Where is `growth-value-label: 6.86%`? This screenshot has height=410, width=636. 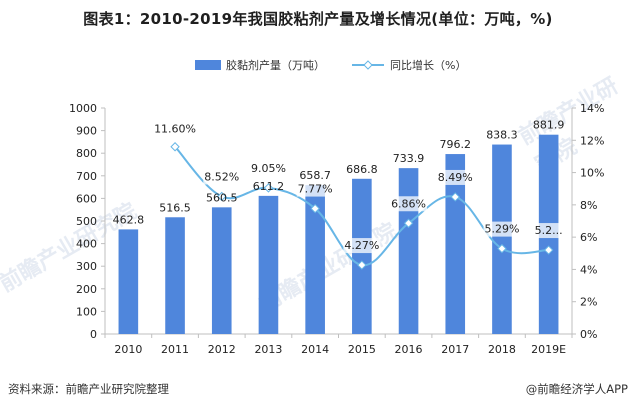
growth-value-label: 6.86% is located at coordinates (408, 203).